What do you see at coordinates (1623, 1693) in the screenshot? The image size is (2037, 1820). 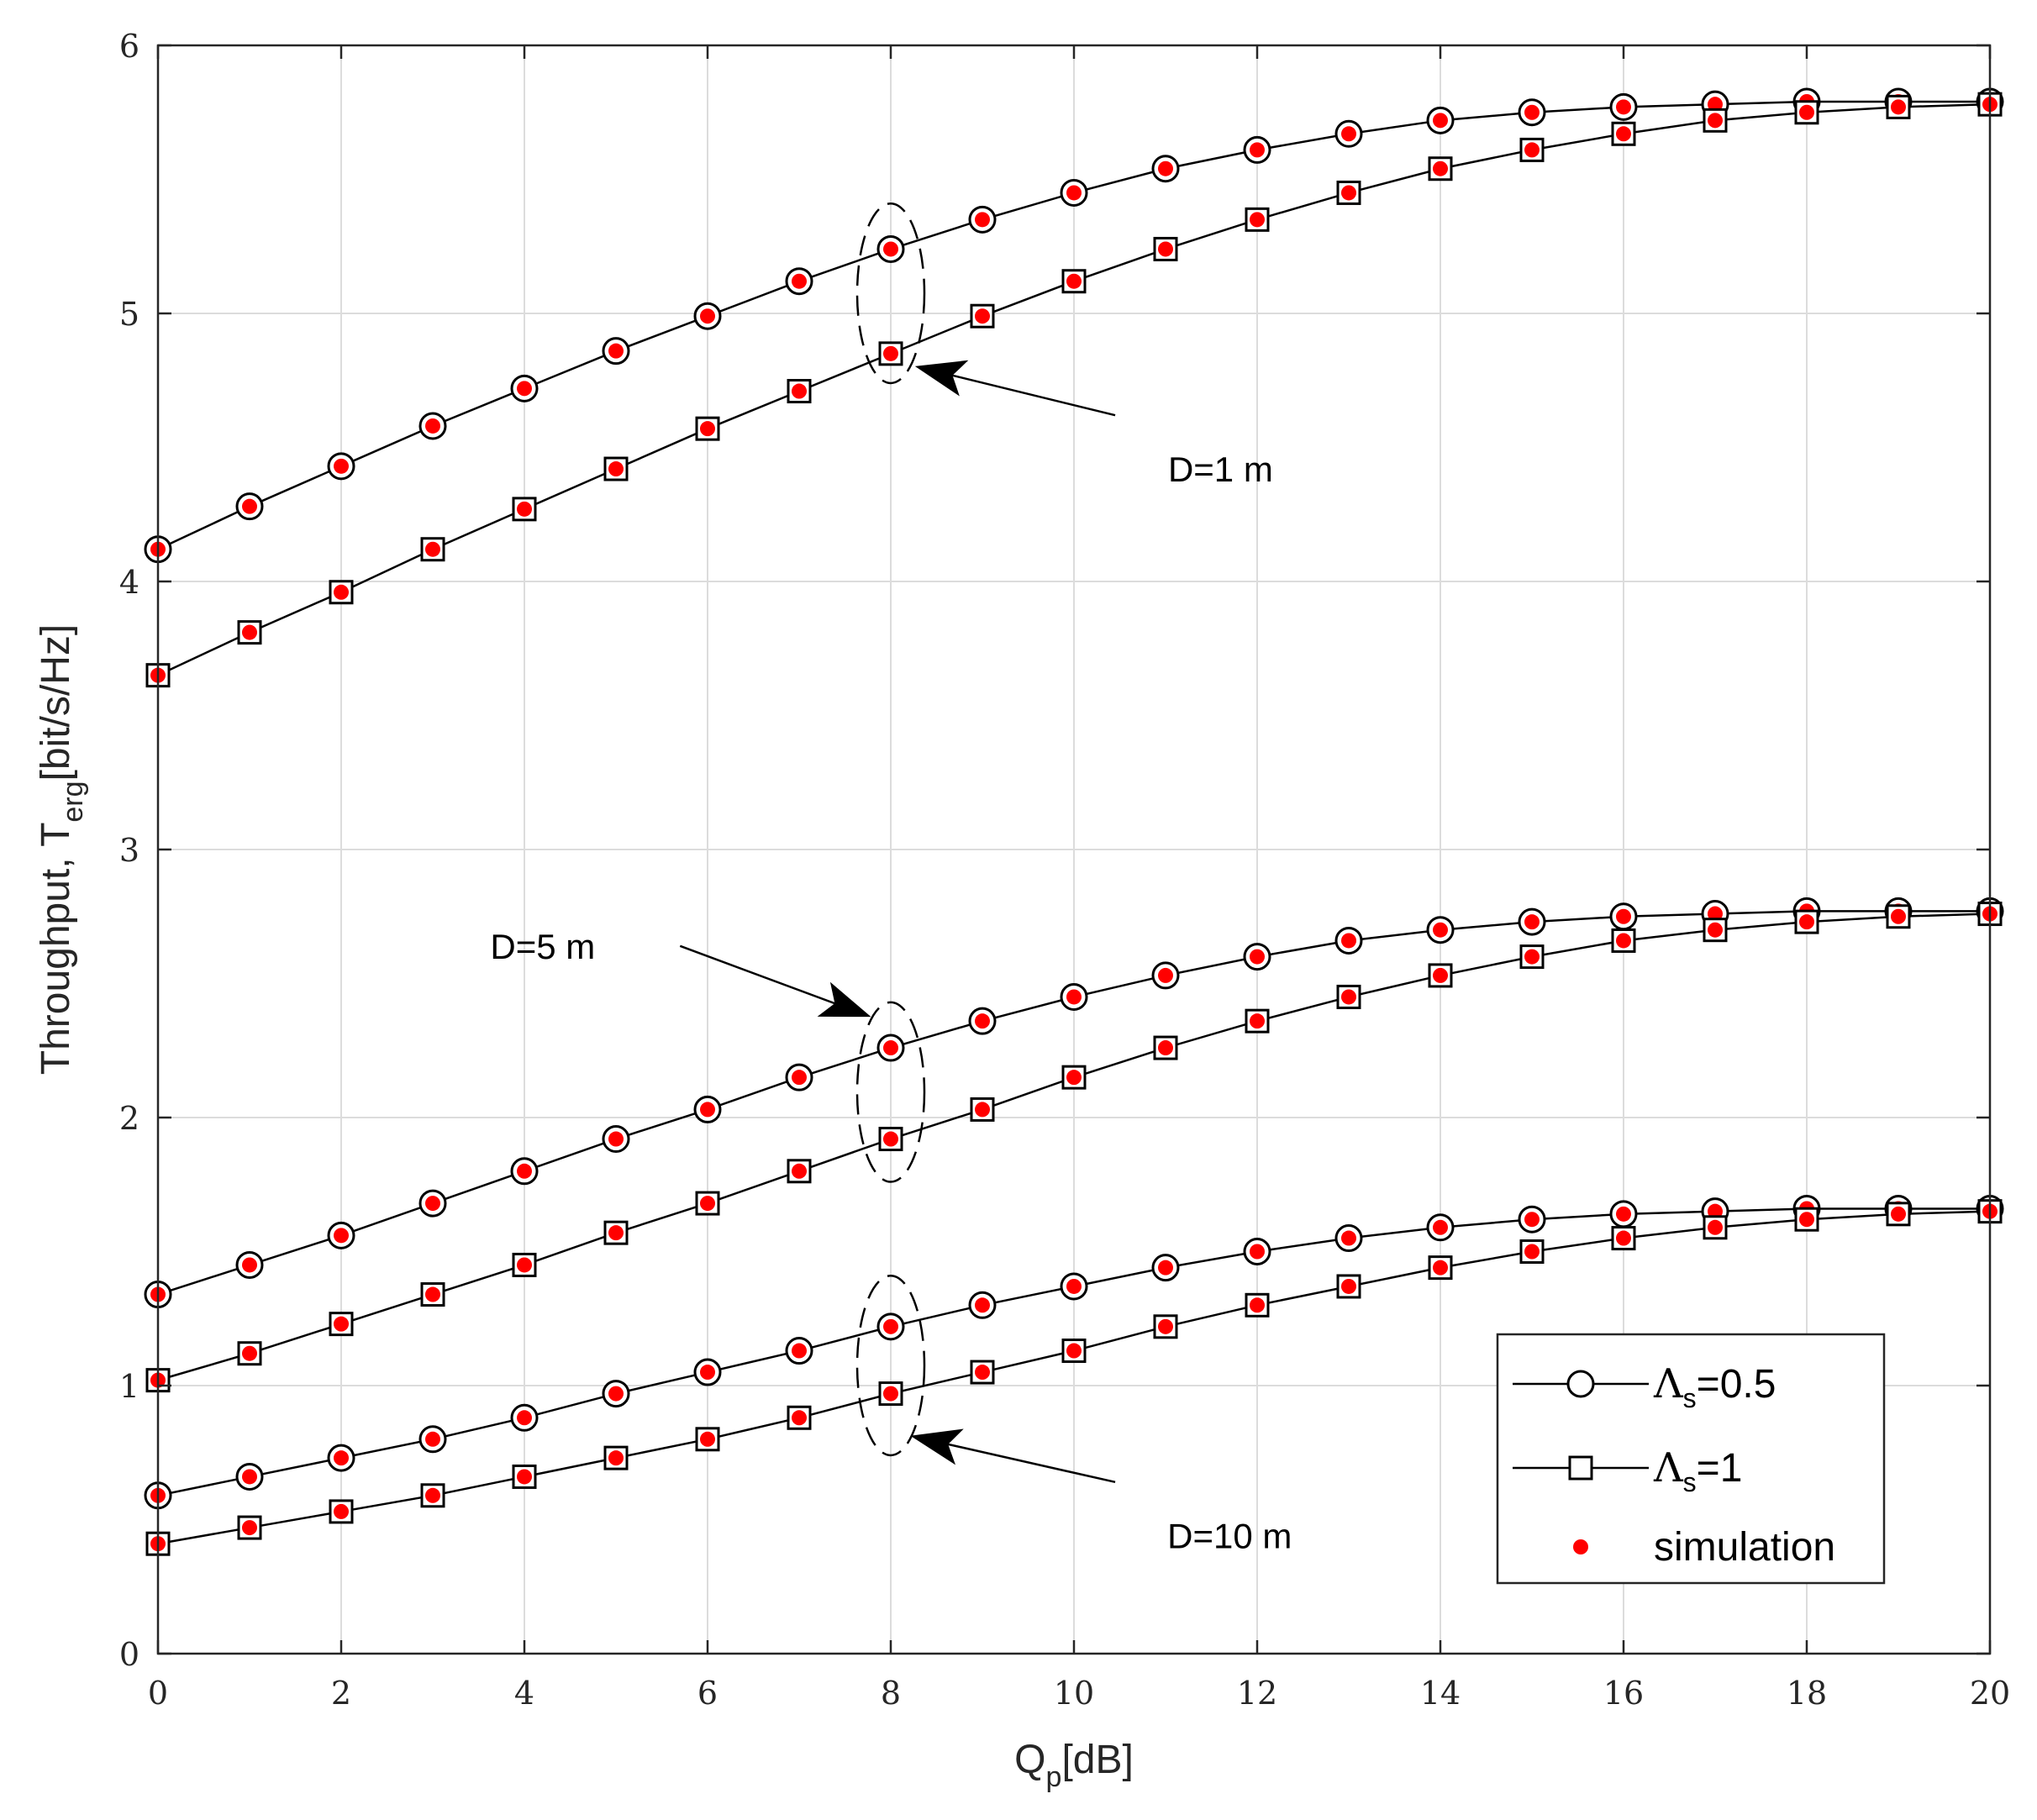 I see `x-tick-label: 16` at bounding box center [1623, 1693].